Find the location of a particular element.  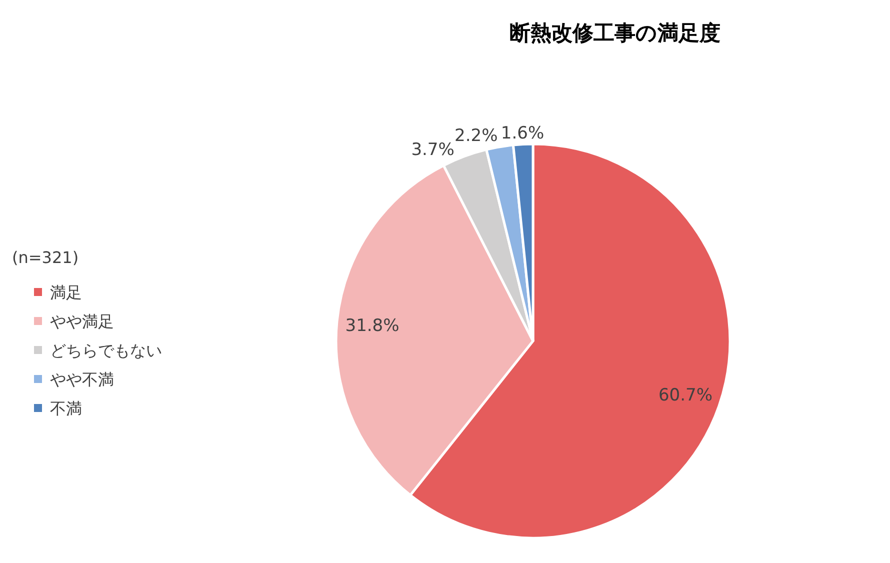

data-label: 60.7% is located at coordinates (685, 395).